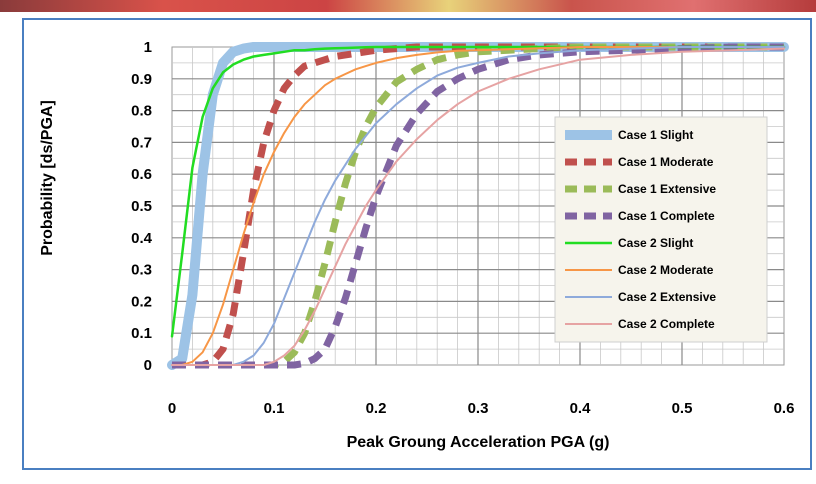  Describe the element at coordinates (142, 238) in the screenshot. I see `y-tick-label: 0.4` at that location.